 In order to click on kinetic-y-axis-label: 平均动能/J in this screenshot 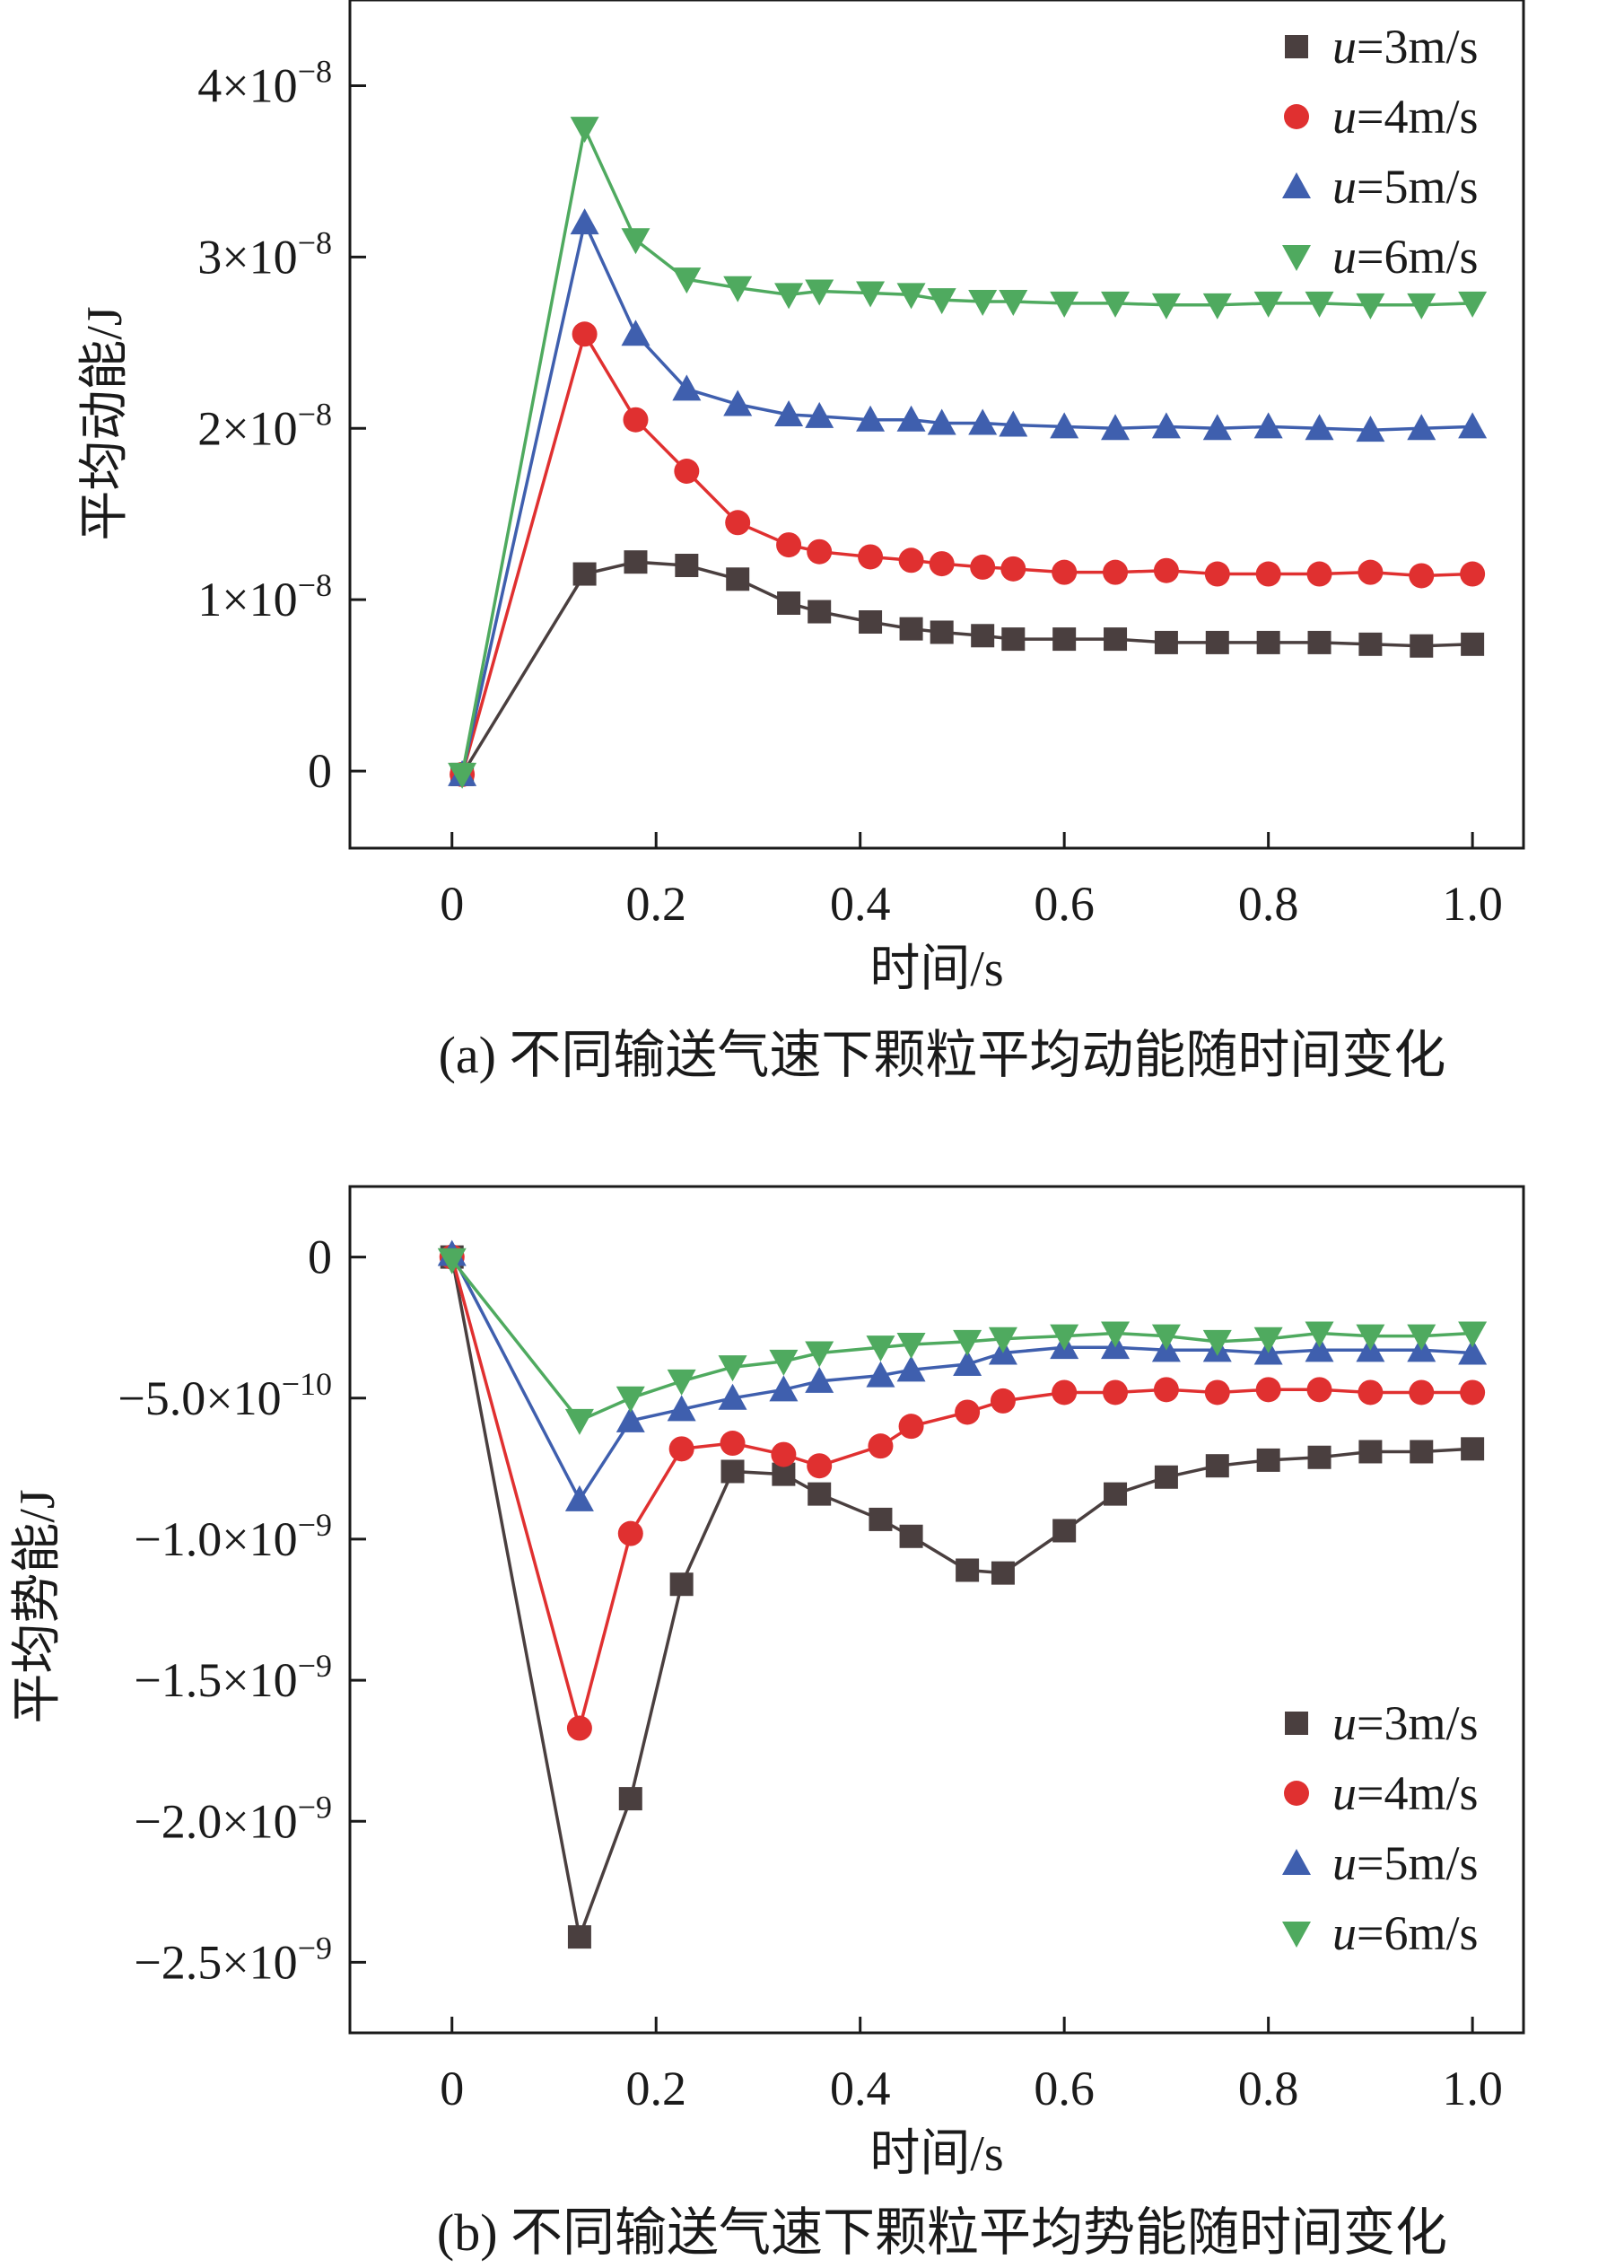, I will do `click(105, 423)`.